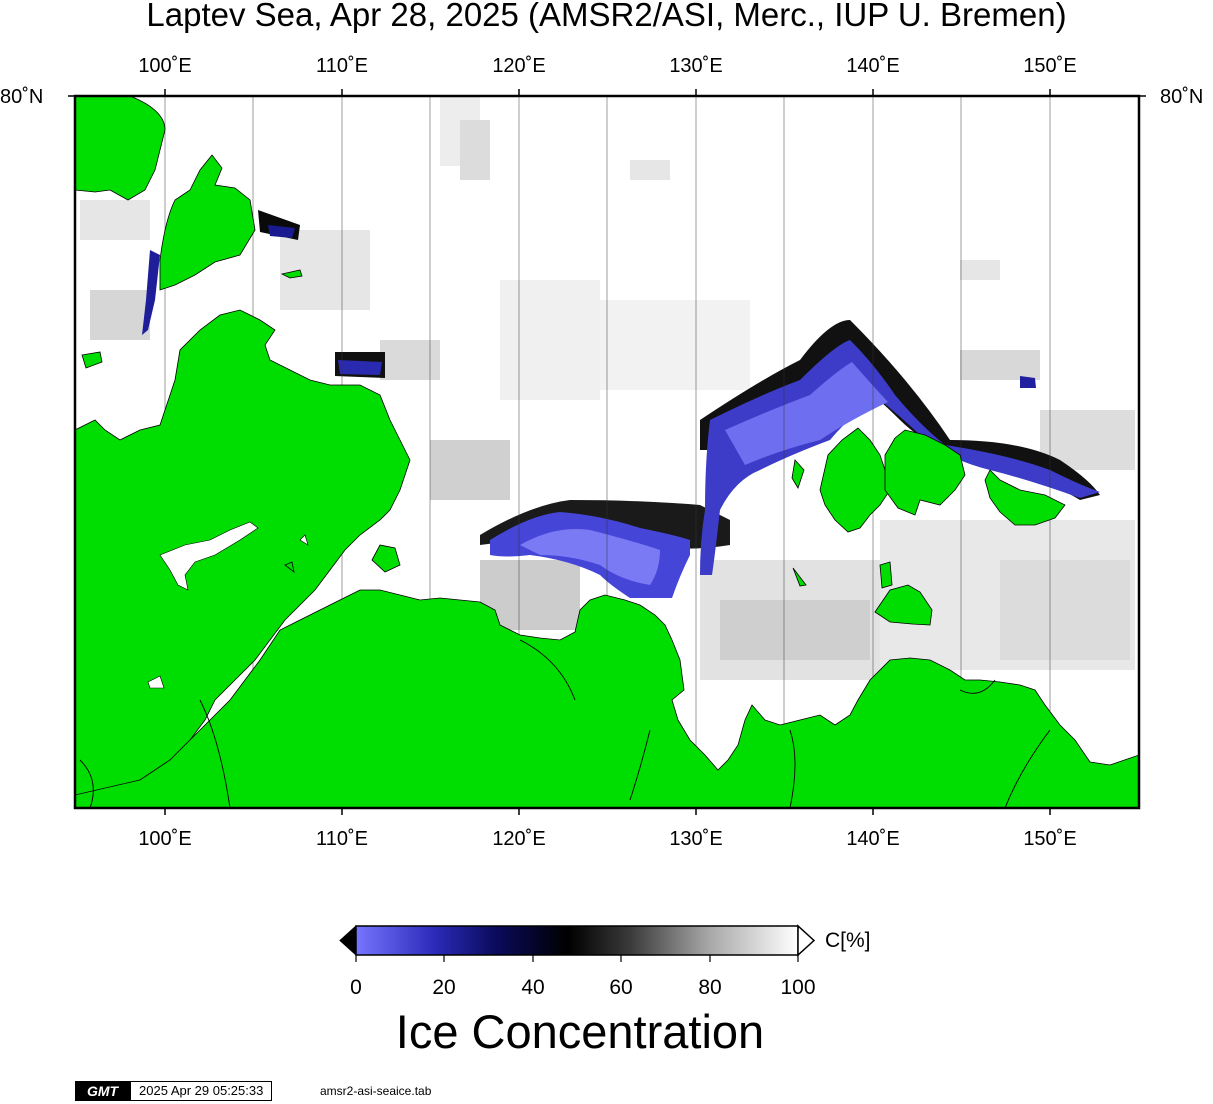 Image resolution: width=1213 pixels, height=1104 pixels. What do you see at coordinates (565, 723) in the screenshot?
I see `borders` at bounding box center [565, 723].